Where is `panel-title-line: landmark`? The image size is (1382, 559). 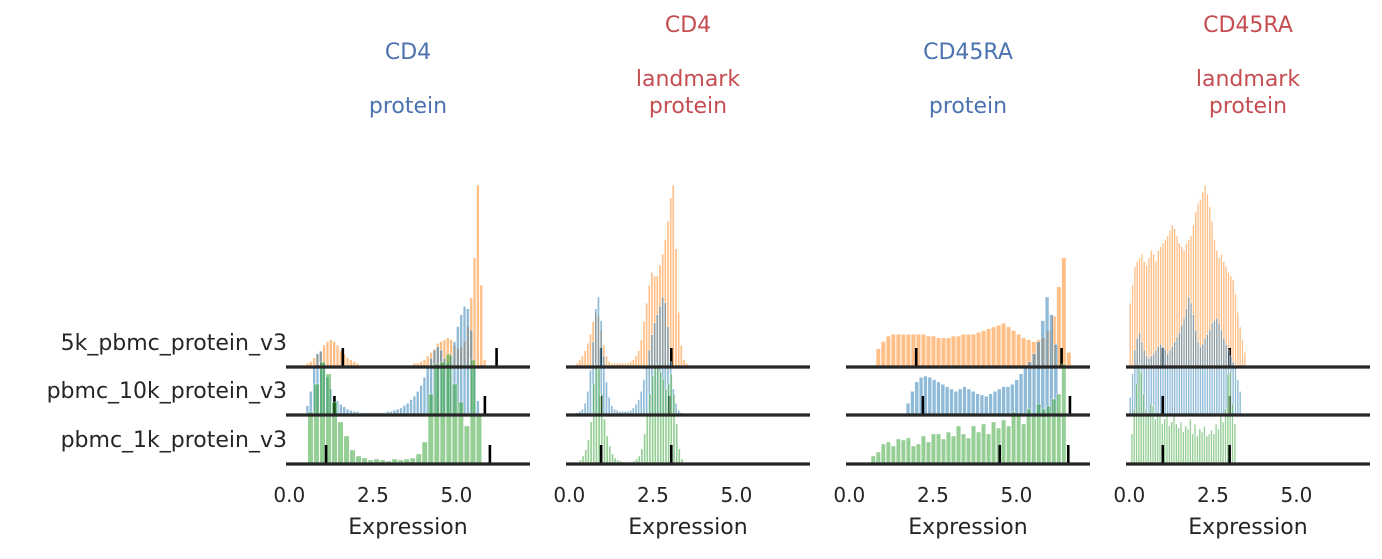 panel-title-line: landmark is located at coordinates (1248, 79).